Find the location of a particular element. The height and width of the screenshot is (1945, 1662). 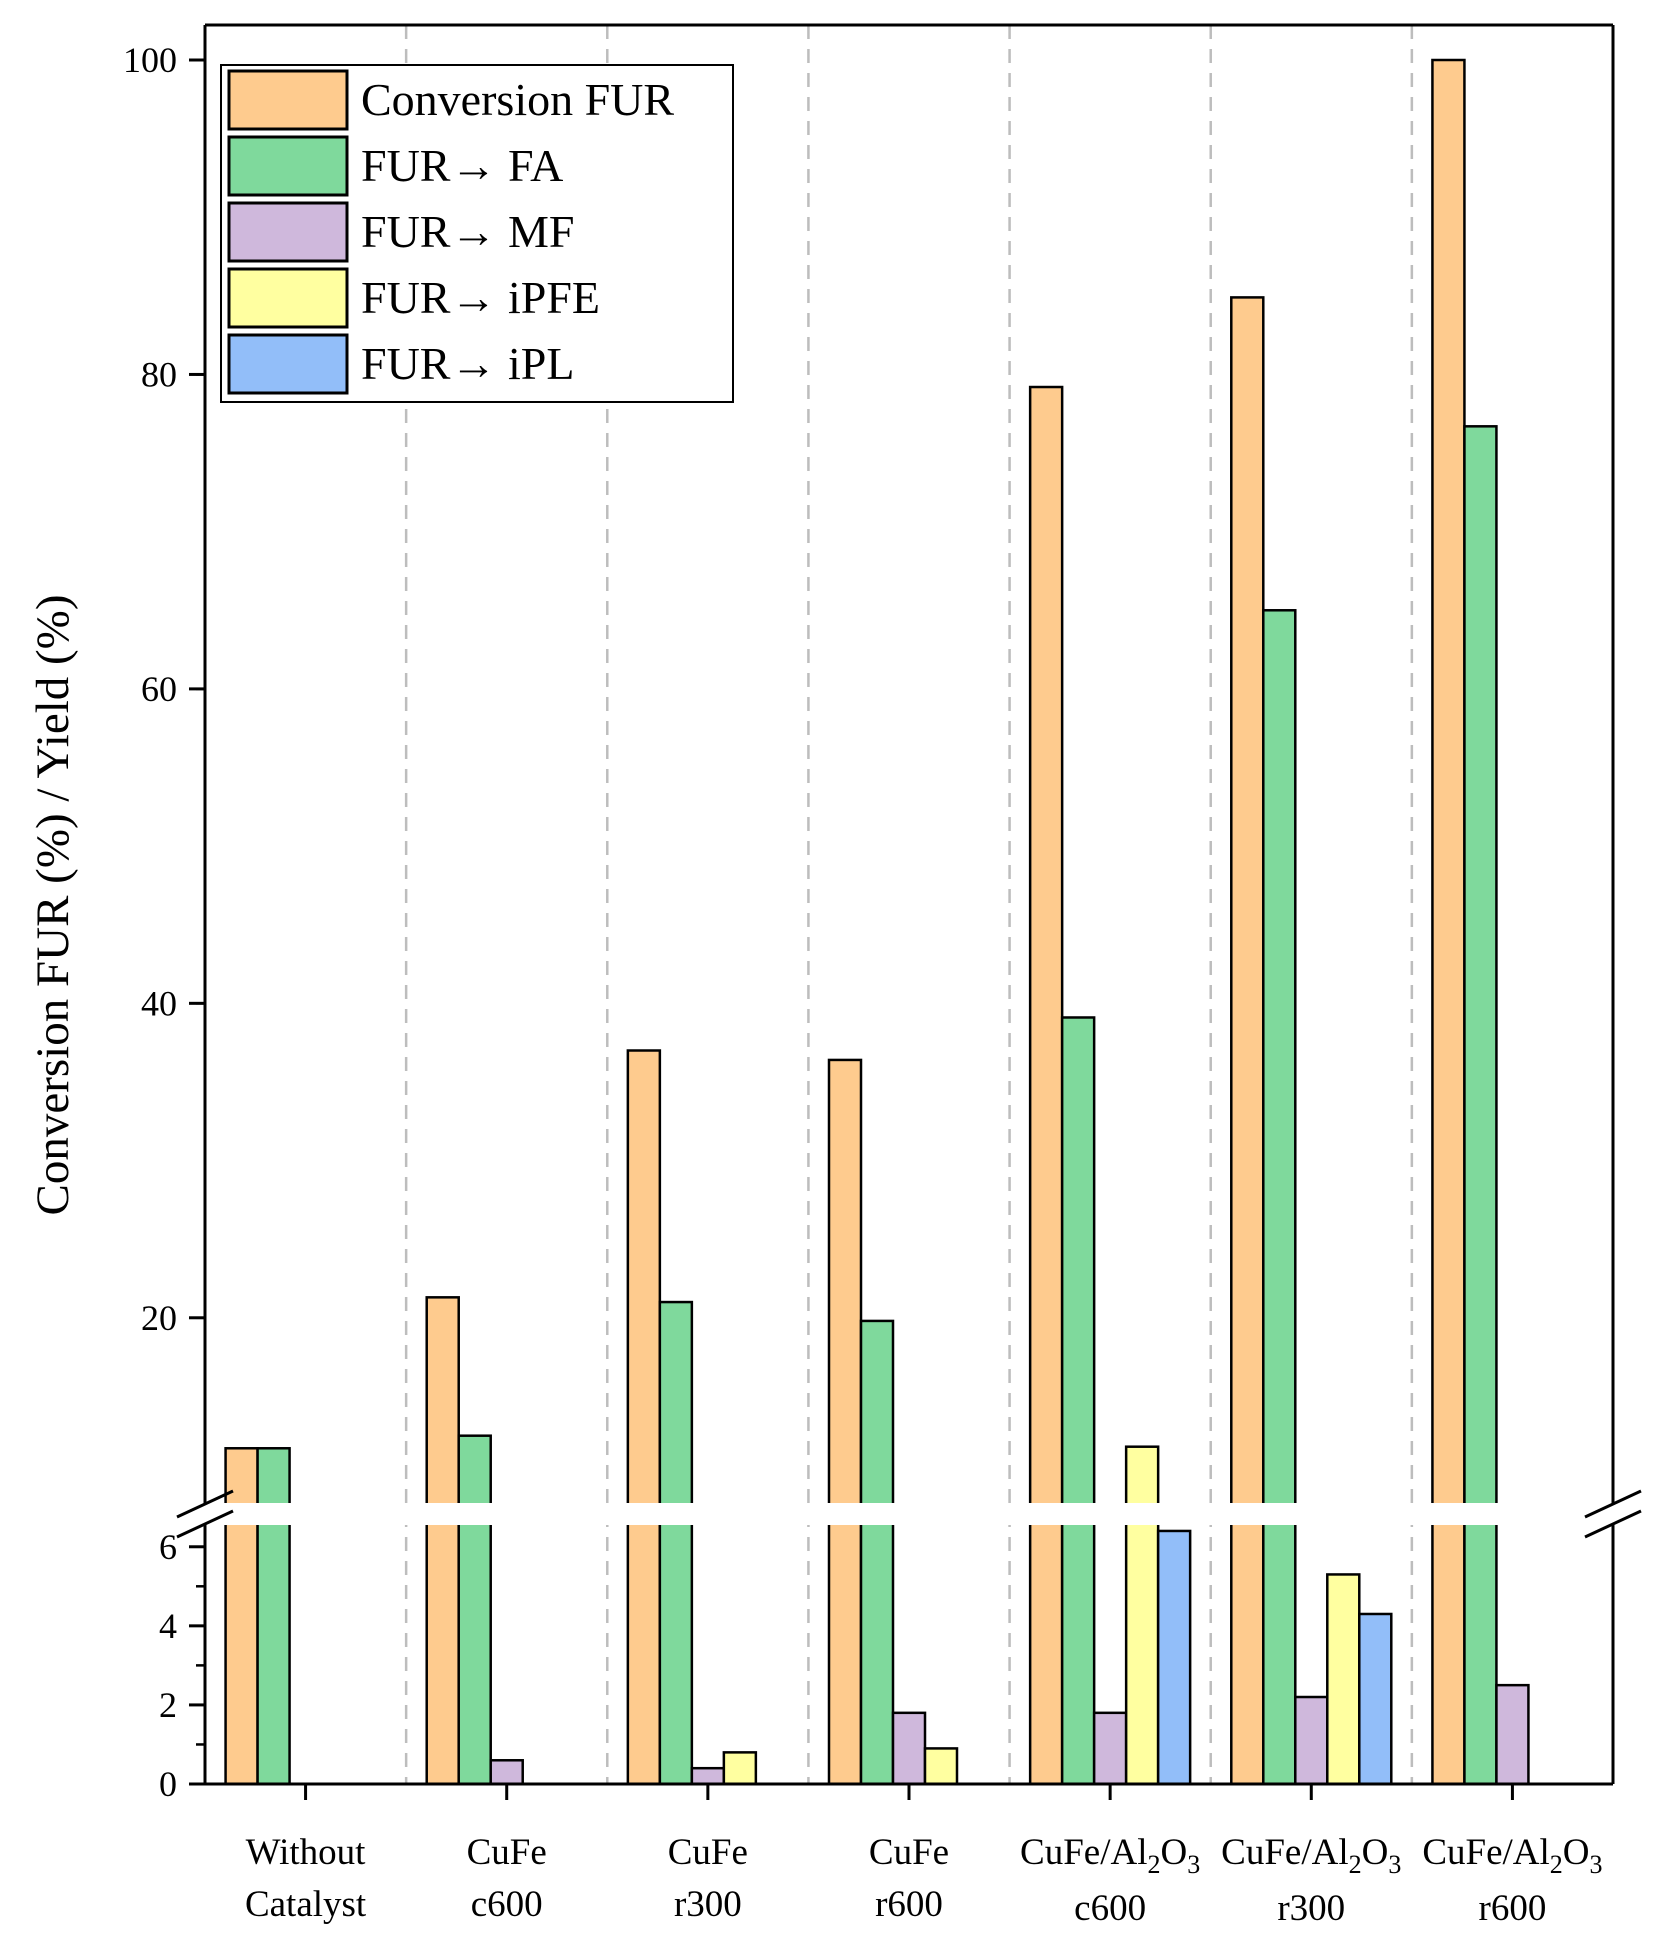

y-tick-label: 40 is located at coordinates (159, 1003).